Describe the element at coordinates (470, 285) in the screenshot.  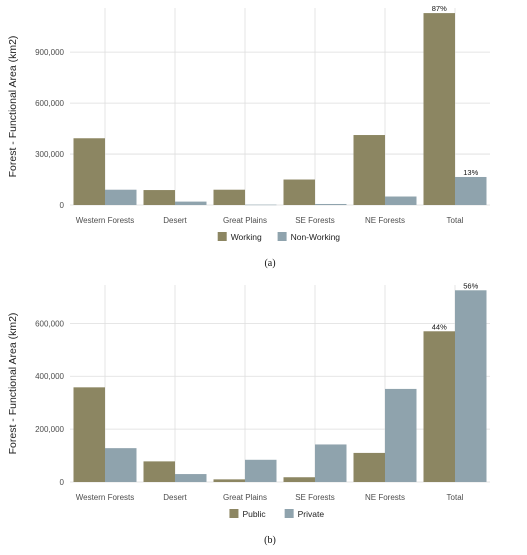
I see `data-label: 56%` at that location.